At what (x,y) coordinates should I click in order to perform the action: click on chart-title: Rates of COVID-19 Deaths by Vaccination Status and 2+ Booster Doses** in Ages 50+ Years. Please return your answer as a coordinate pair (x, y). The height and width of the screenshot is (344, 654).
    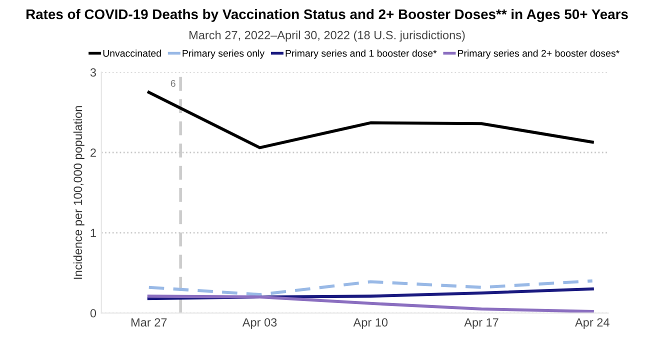
    Looking at the image, I should click on (327, 15).